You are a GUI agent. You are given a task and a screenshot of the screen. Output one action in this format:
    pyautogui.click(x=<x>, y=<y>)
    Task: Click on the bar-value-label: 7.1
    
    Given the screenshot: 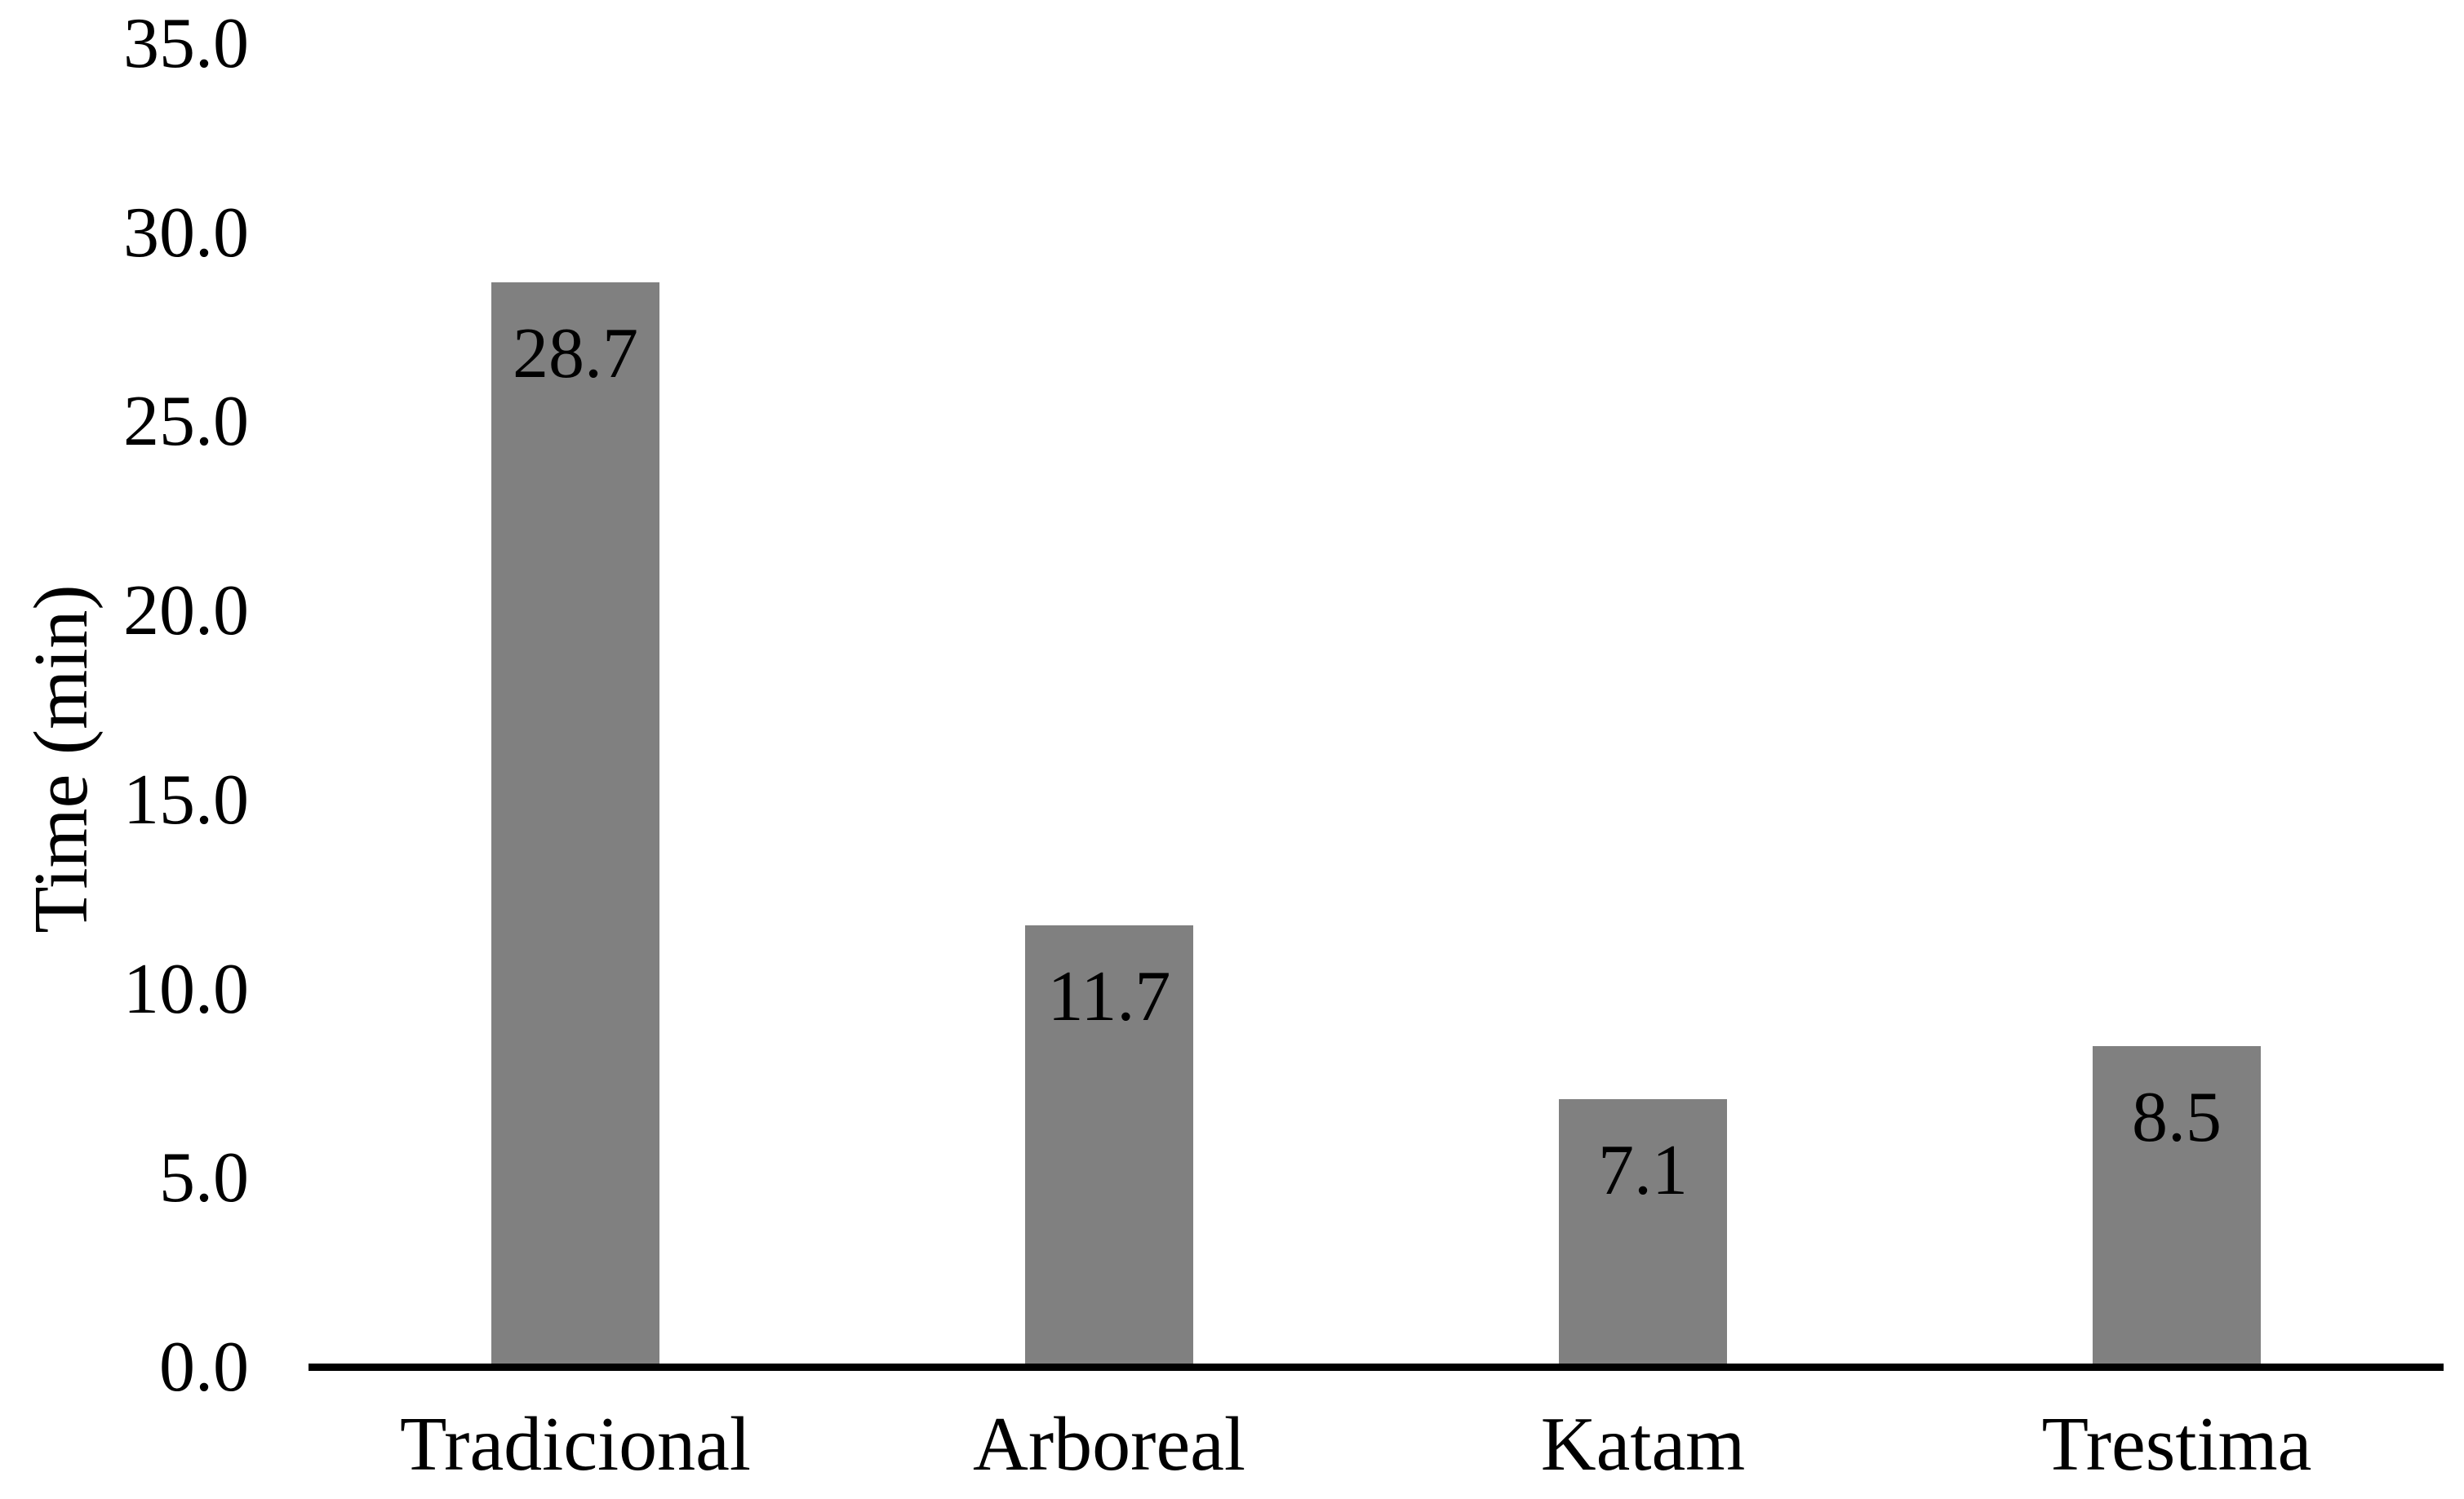 What is the action you would take?
    pyautogui.click(x=1643, y=1170)
    